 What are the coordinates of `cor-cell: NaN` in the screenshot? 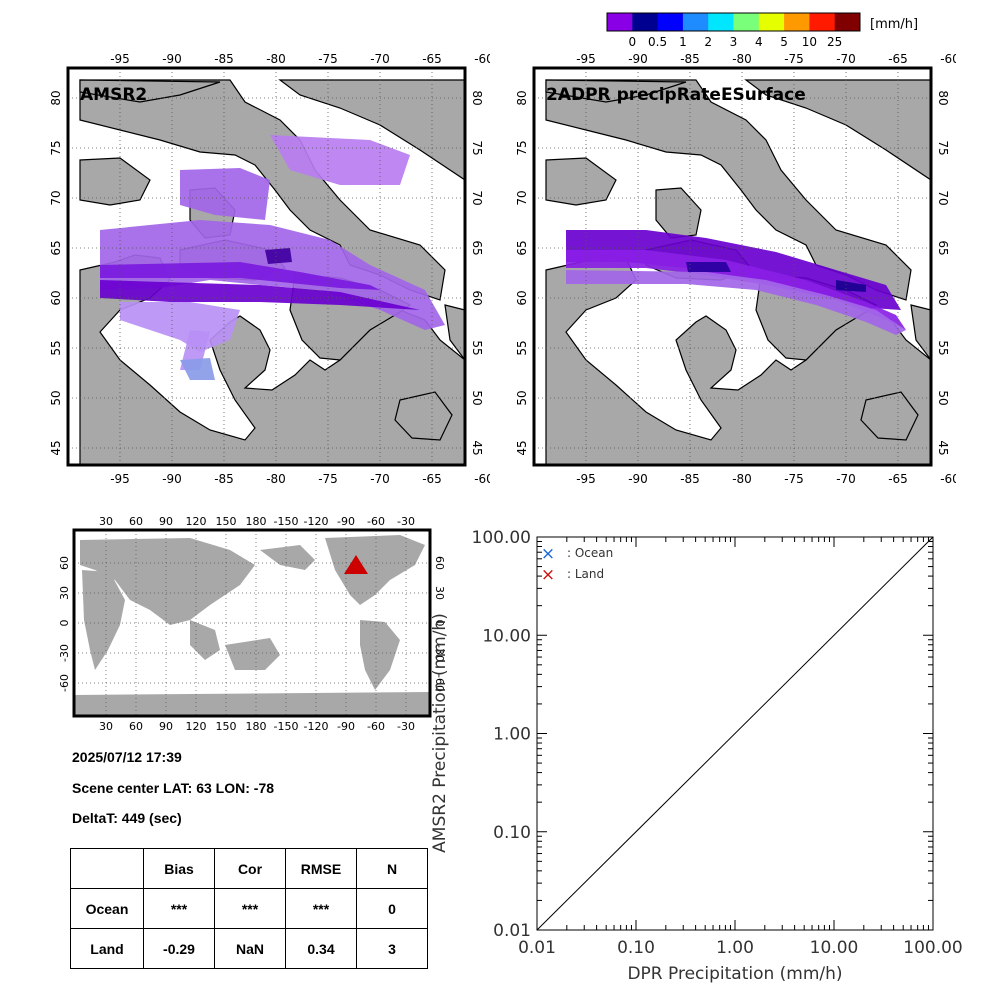 It's located at (250, 948).